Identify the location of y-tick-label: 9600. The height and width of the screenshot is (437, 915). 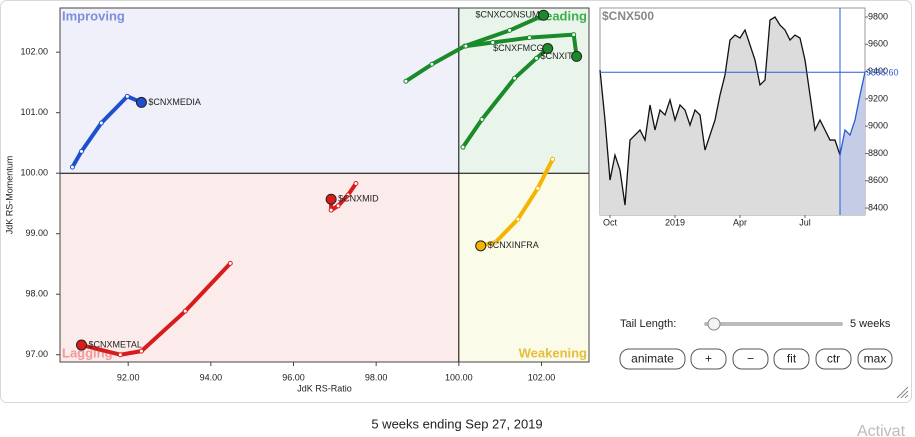
(878, 44).